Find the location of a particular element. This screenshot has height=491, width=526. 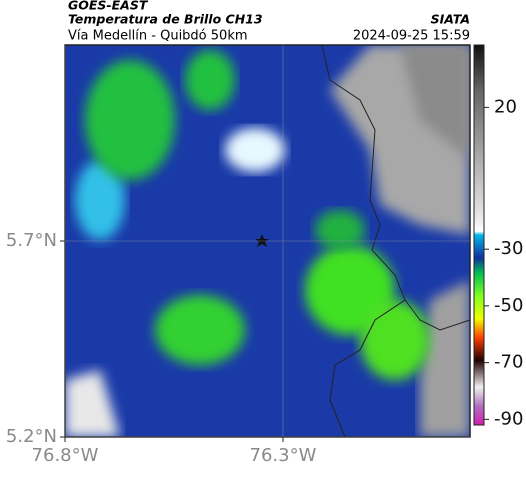

location: Vía Medellín - Quibdó 50km is located at coordinates (158, 36).